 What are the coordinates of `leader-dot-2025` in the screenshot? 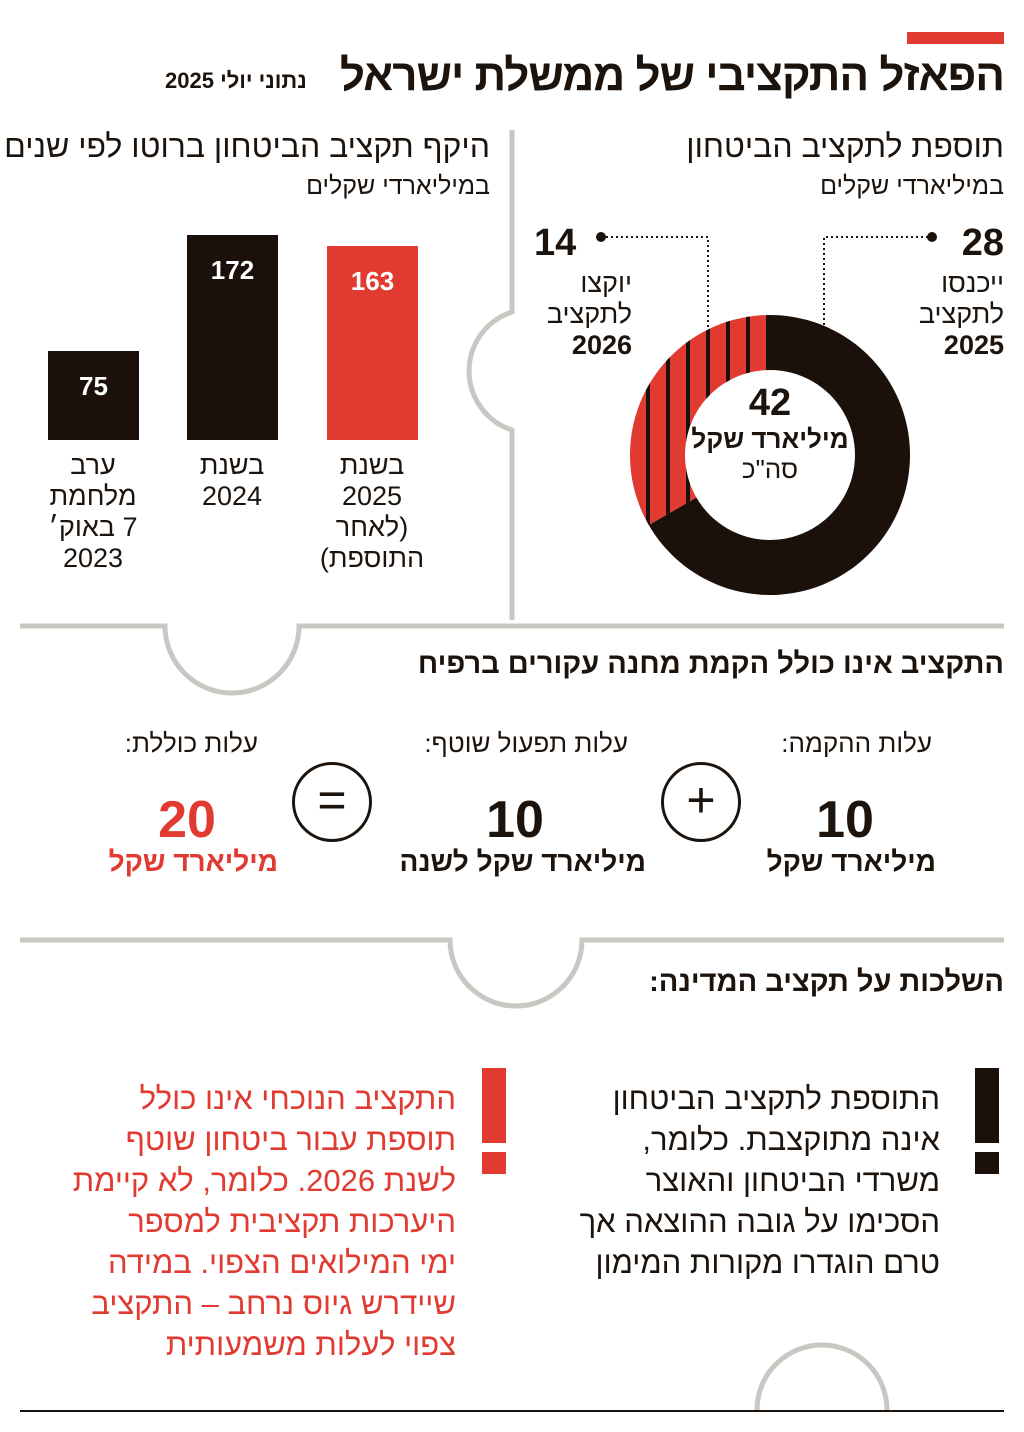 It's located at (932, 237).